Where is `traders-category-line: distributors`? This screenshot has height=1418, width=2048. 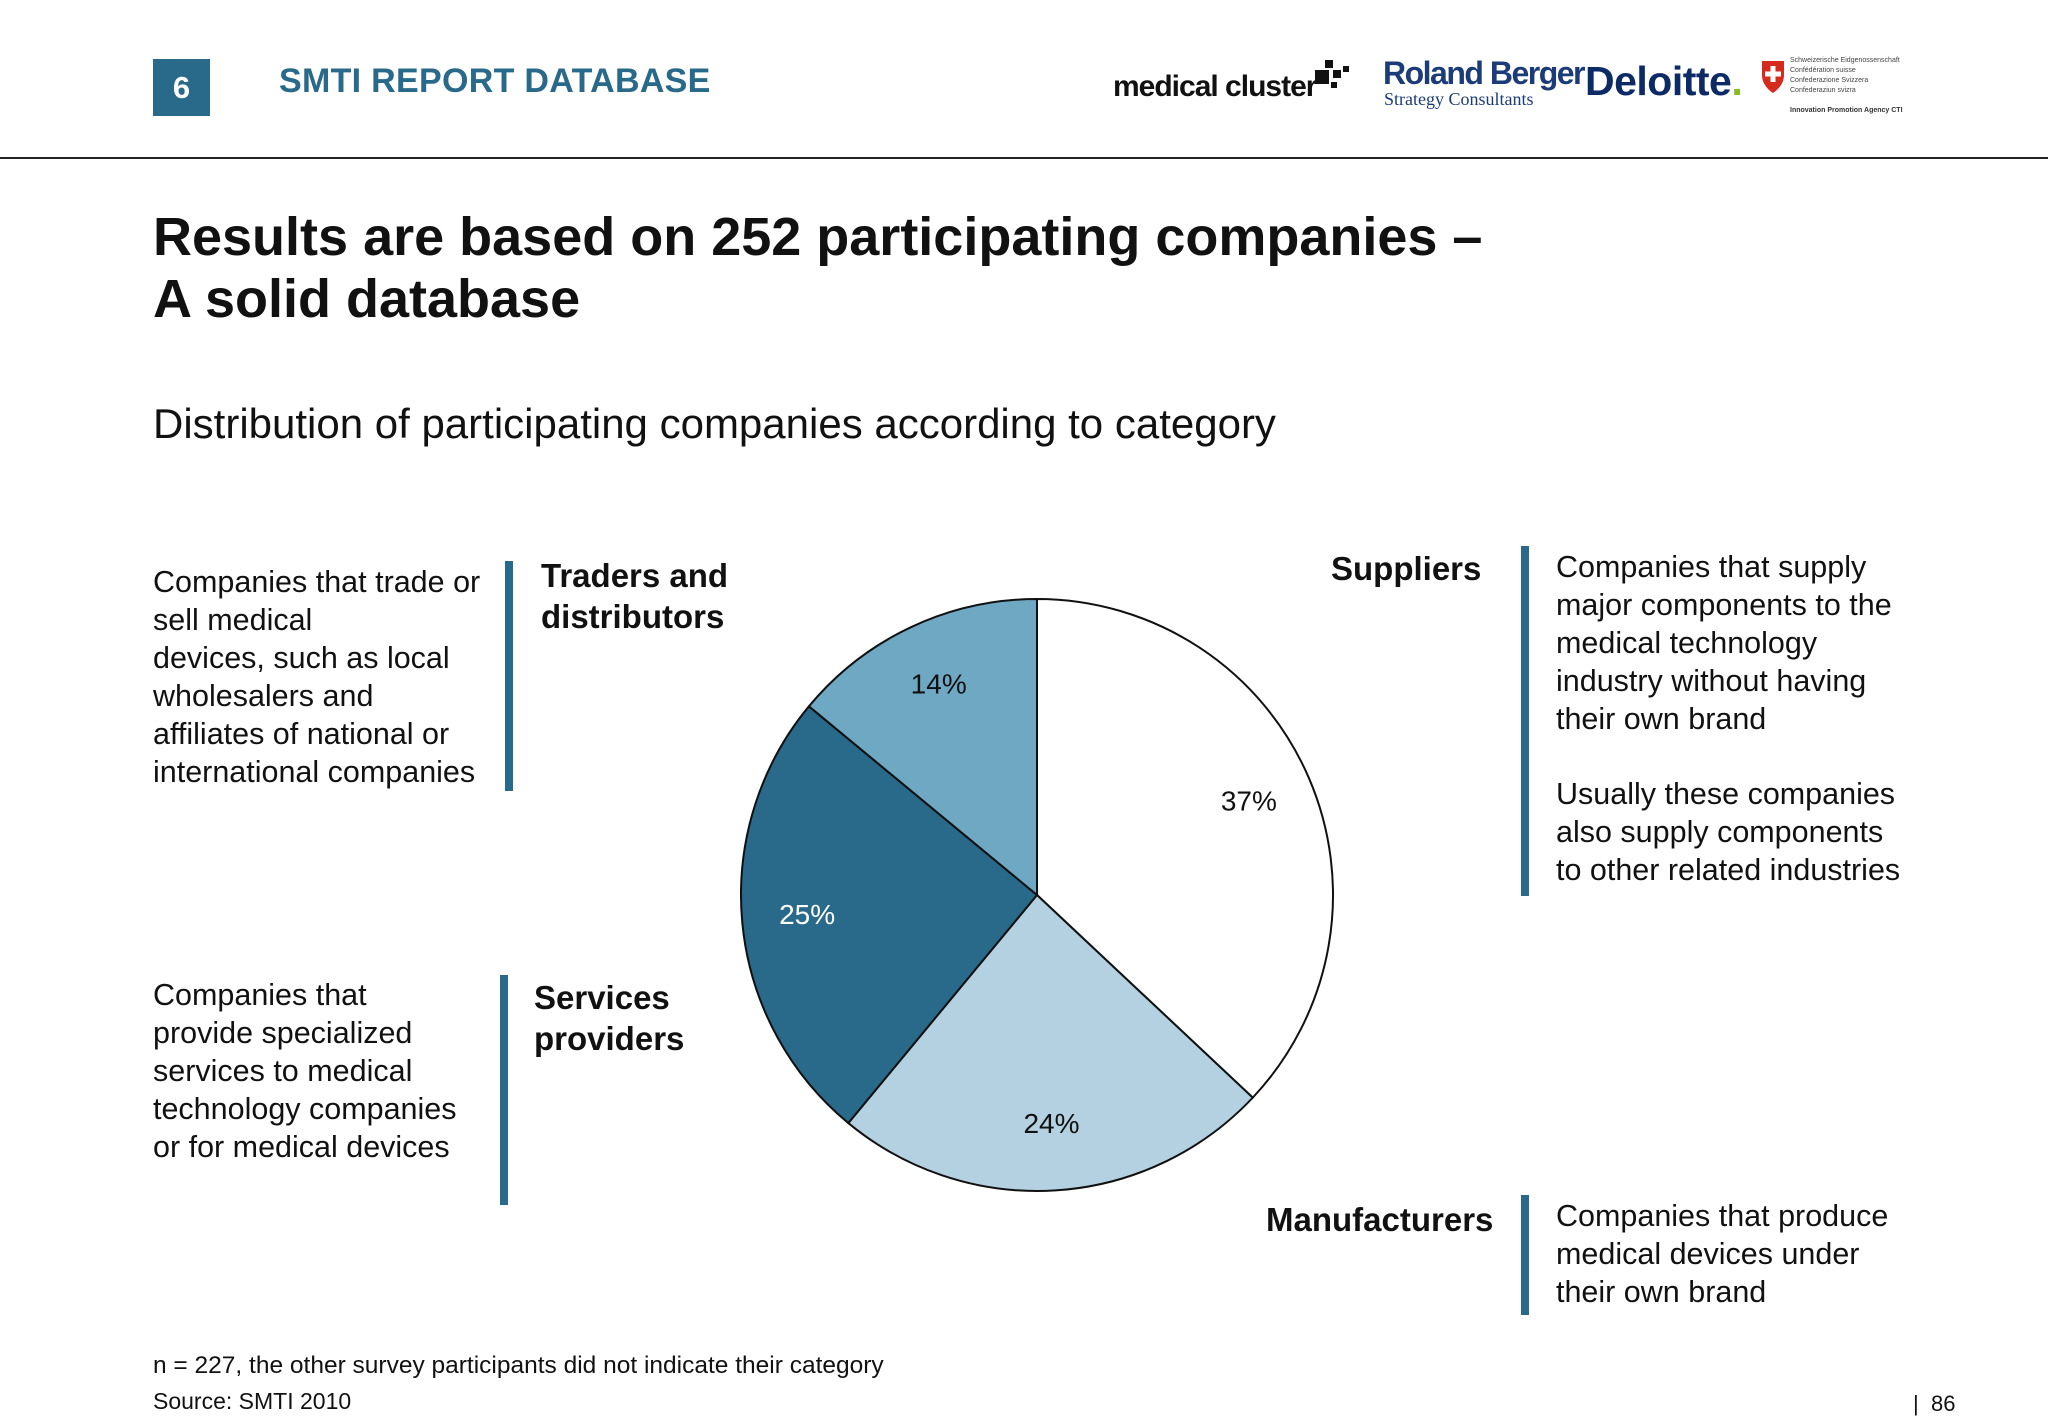 traders-category-line: distributors is located at coordinates (633, 616).